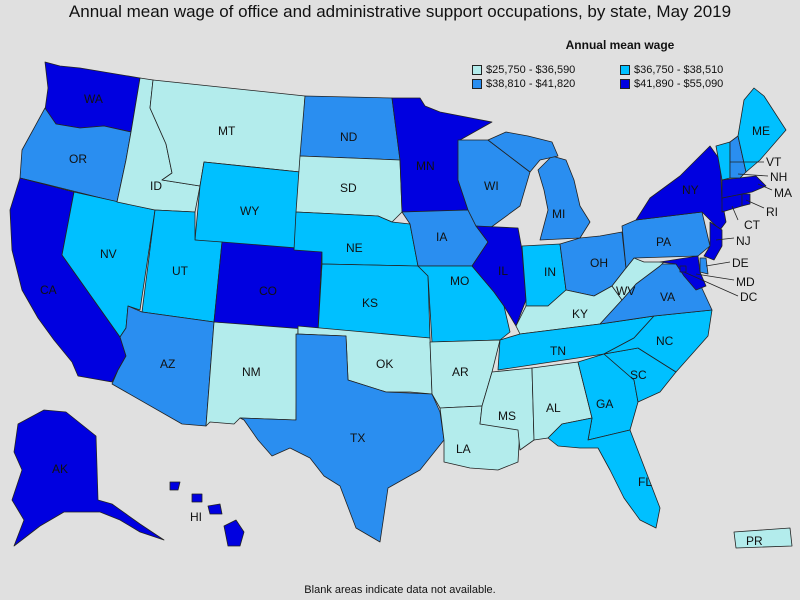  What do you see at coordinates (749, 297) in the screenshot?
I see `state-label-dc: DC` at bounding box center [749, 297].